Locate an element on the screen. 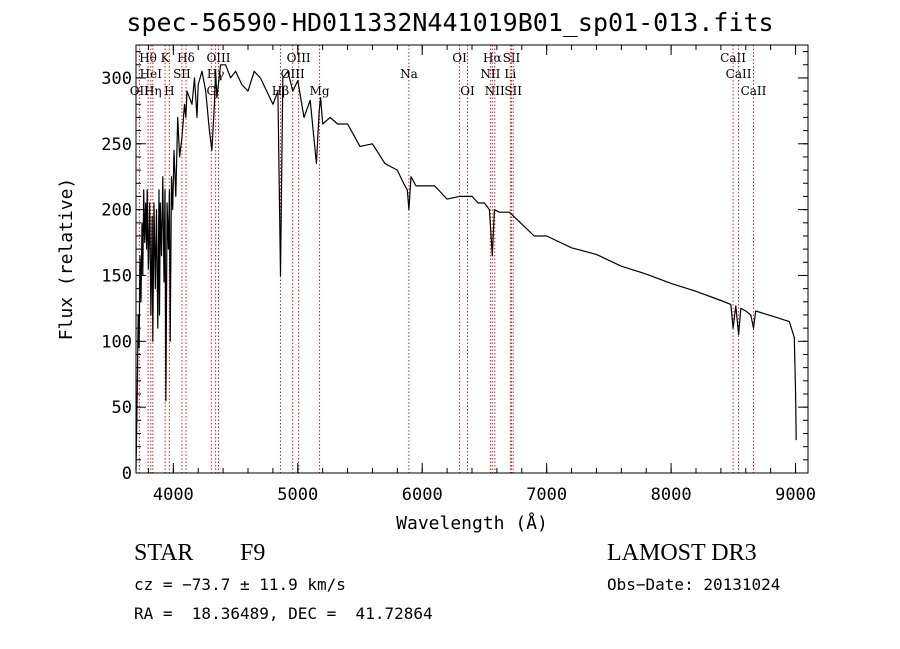 The image size is (900, 649). line-label-3: Hη is located at coordinates (153, 91).